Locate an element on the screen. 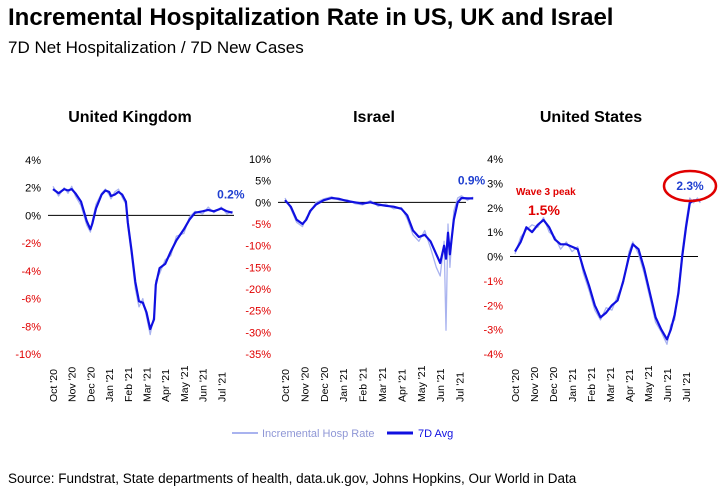 This screenshot has height=499, width=727. data-label: 0.2% is located at coordinates (231, 195).